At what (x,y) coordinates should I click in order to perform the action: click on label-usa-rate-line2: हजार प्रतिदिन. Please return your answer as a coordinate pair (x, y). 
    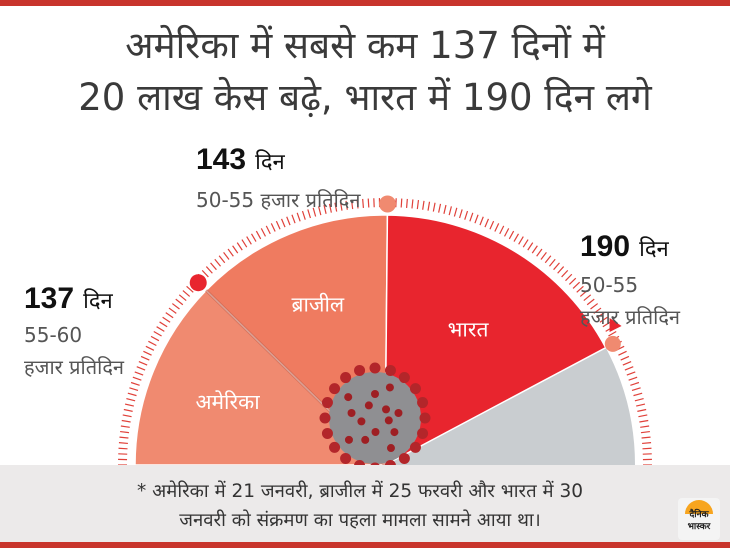
    Looking at the image, I should click on (74, 367).